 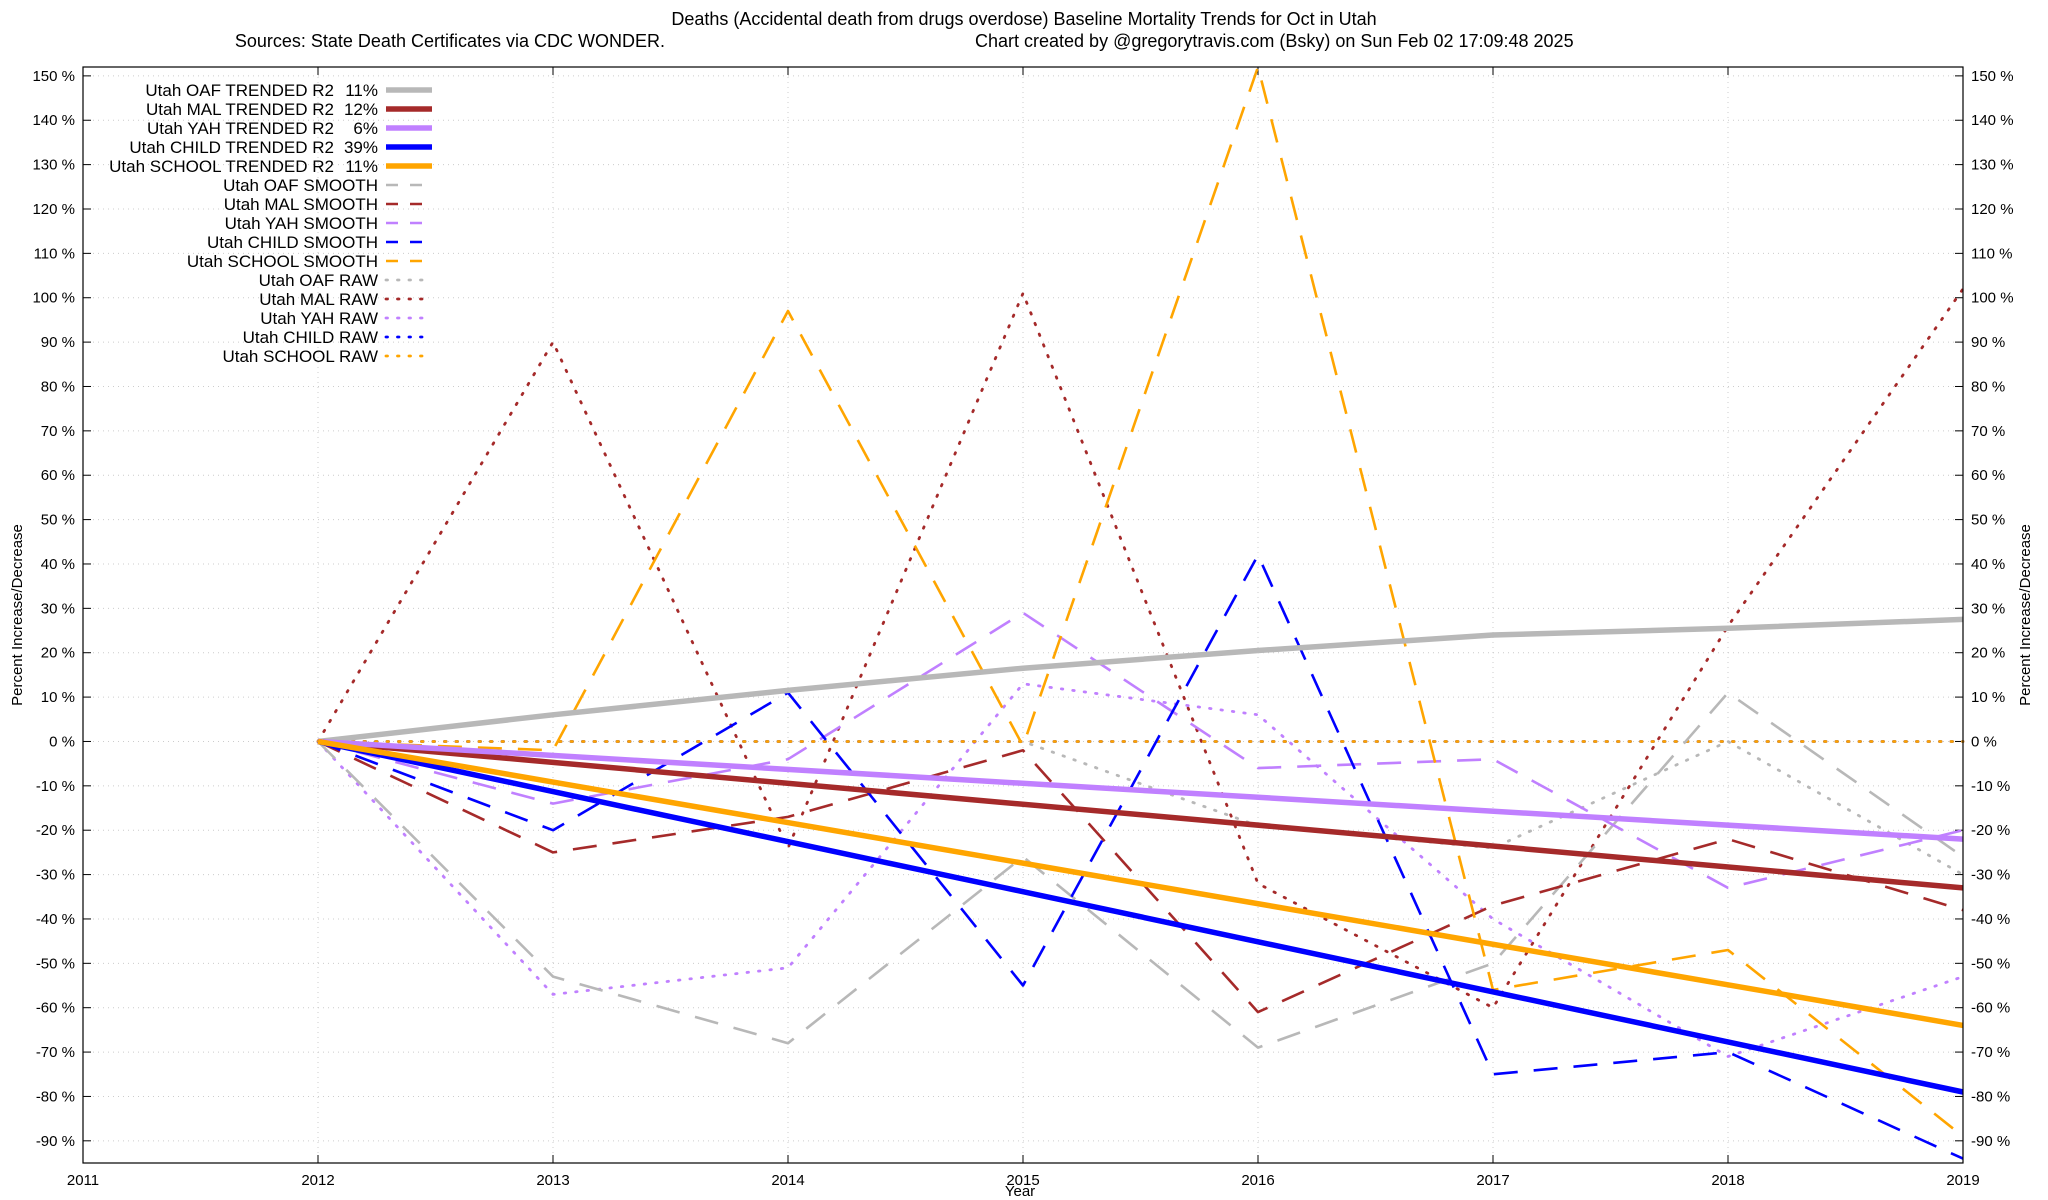 What do you see at coordinates (1988, 608) in the screenshot?
I see `y-tick-label-right: 30 %` at bounding box center [1988, 608].